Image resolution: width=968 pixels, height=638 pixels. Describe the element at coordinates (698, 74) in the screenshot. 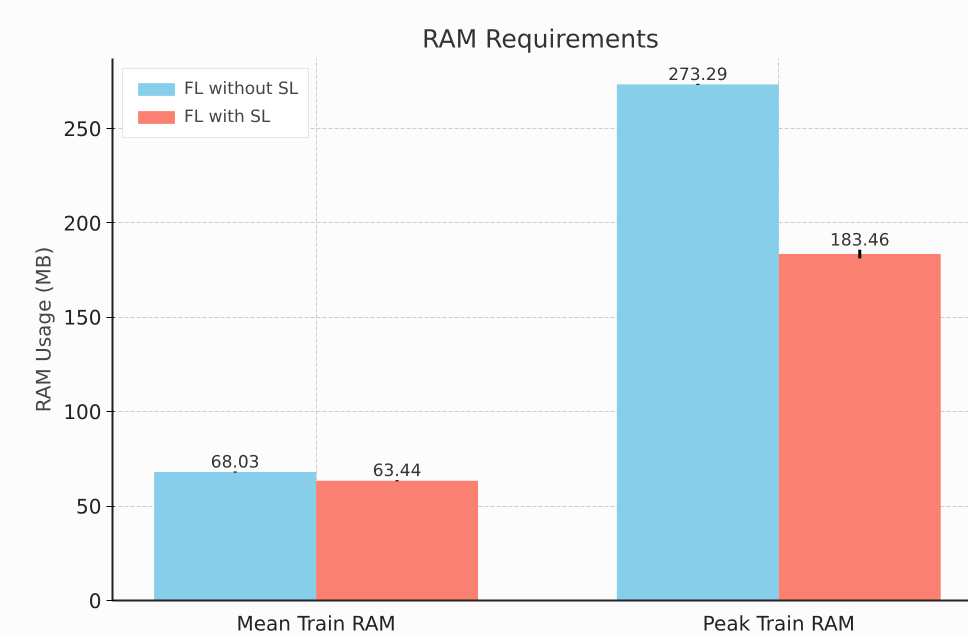

I see `data-label: 273.29` at that location.